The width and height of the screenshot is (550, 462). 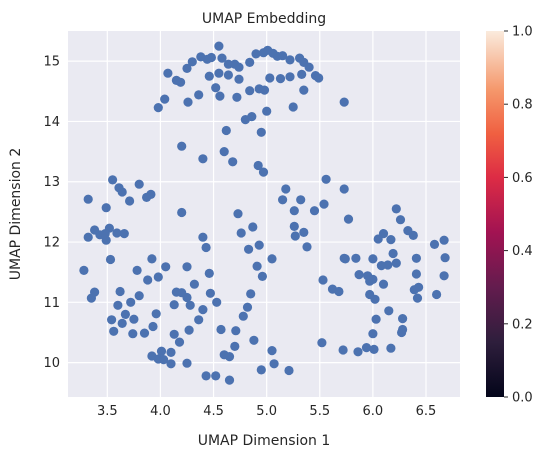 What do you see at coordinates (51, 243) in the screenshot?
I see `y-tick-label: 12` at bounding box center [51, 243].